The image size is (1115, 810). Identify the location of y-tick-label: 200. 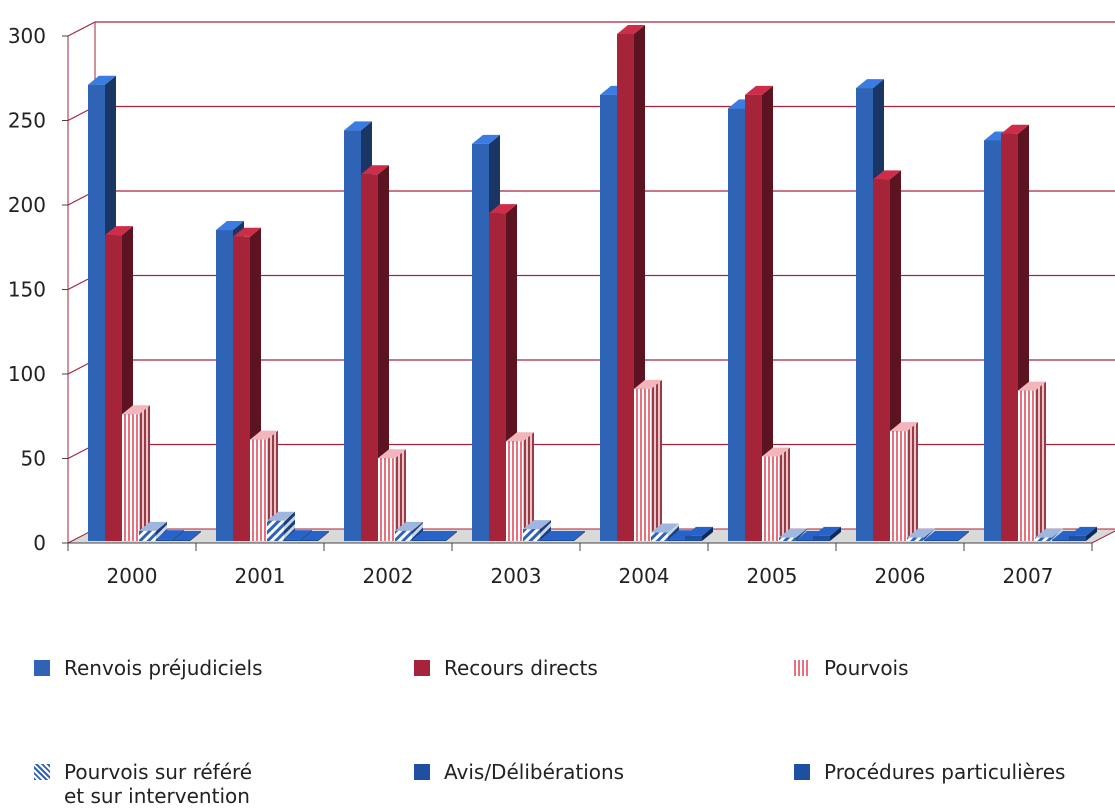
(27, 205).